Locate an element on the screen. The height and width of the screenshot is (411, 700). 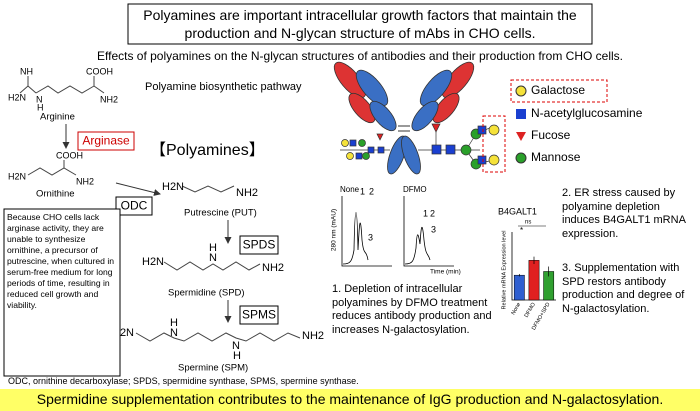
arrow is located at coordinates (138, 189).